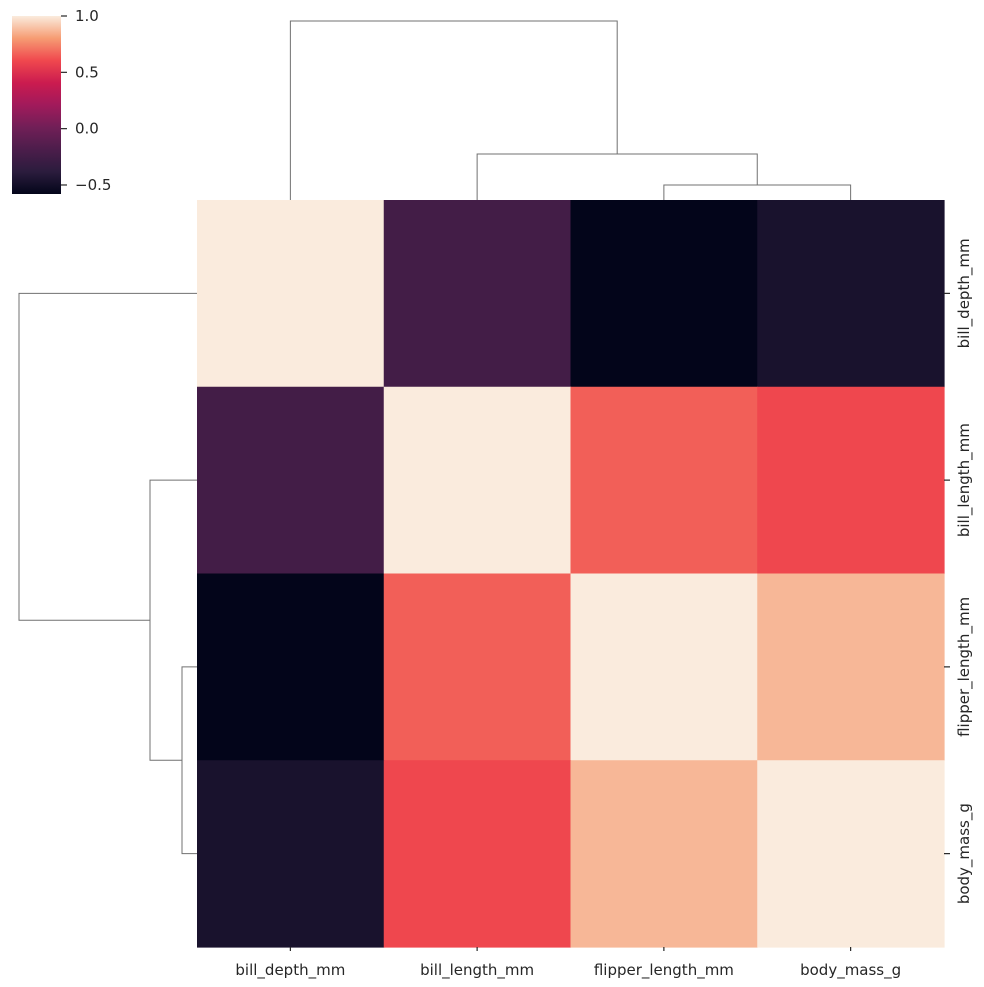  What do you see at coordinates (87, 129) in the screenshot?
I see `colorbar-tick-label: 0.0` at bounding box center [87, 129].